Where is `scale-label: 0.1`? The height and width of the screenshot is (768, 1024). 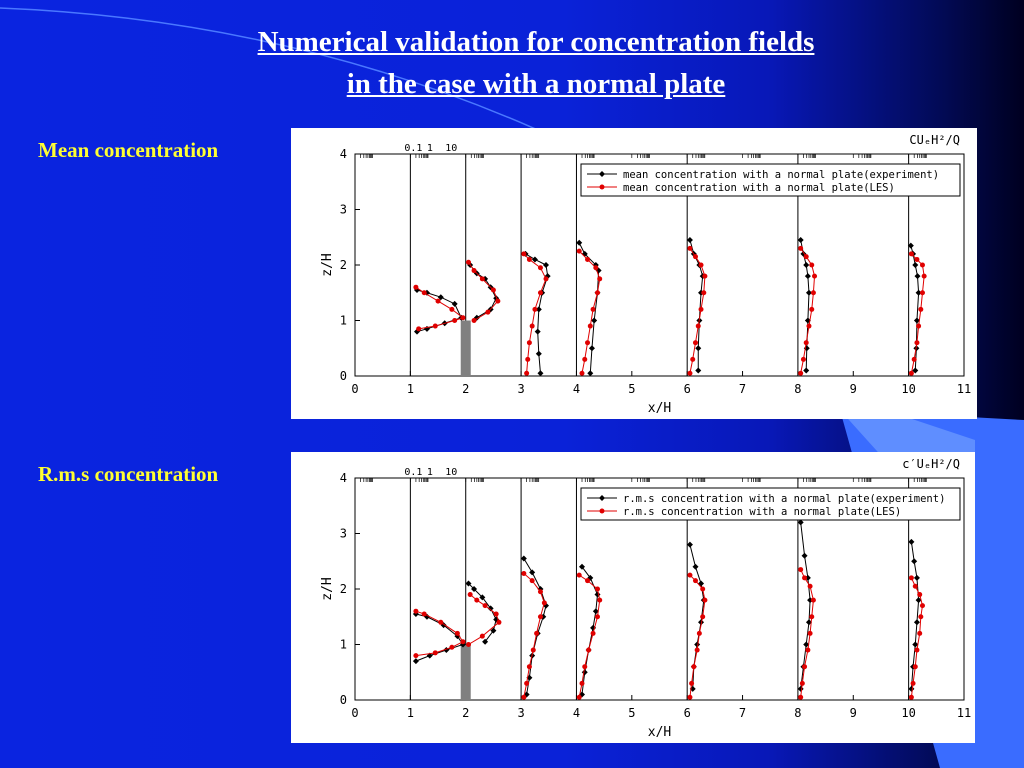 scale-label: 0.1 is located at coordinates (413, 148).